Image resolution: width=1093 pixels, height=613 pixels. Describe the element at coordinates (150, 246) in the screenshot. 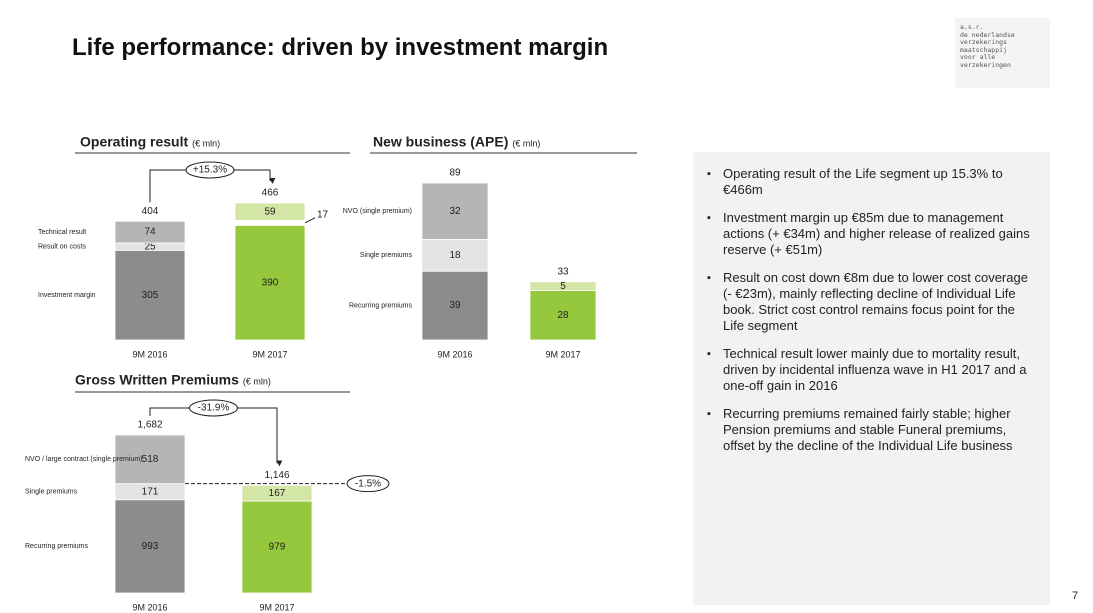

I see `value-label: 25` at that location.